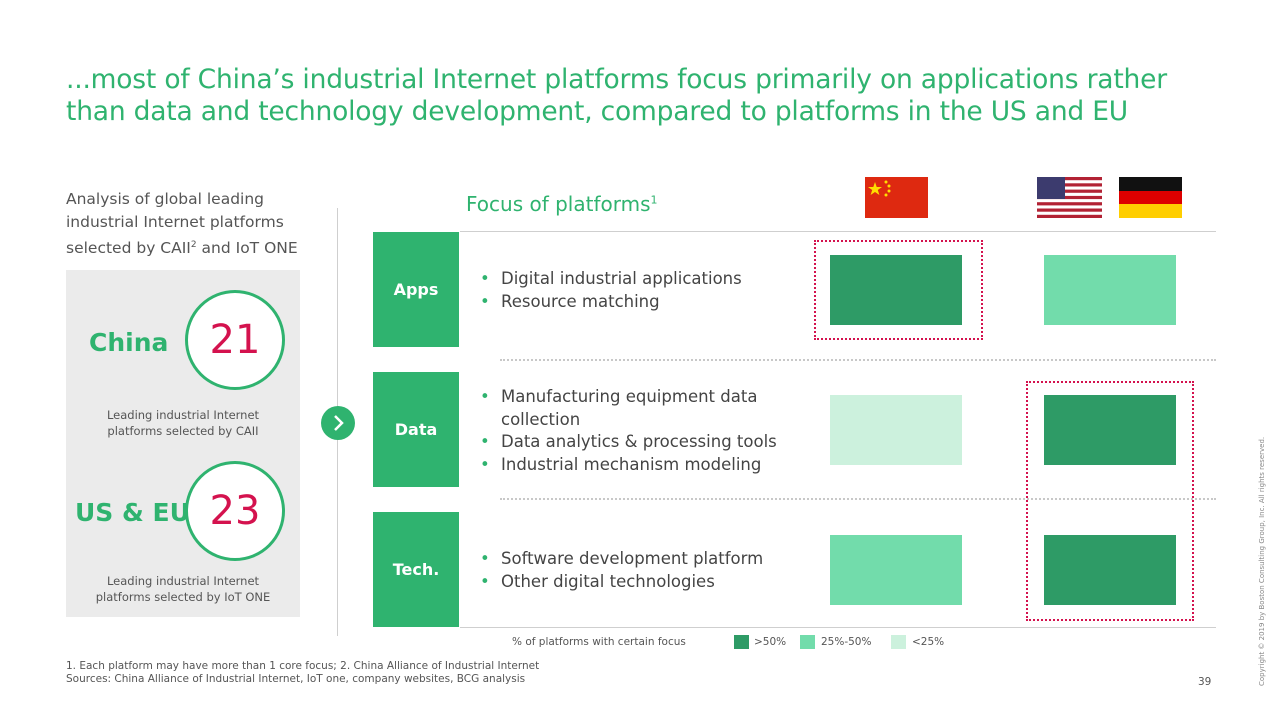 This screenshot has height=721, width=1280. Describe the element at coordinates (621, 582) in the screenshot. I see `list-item: Other digital technologies` at that location.